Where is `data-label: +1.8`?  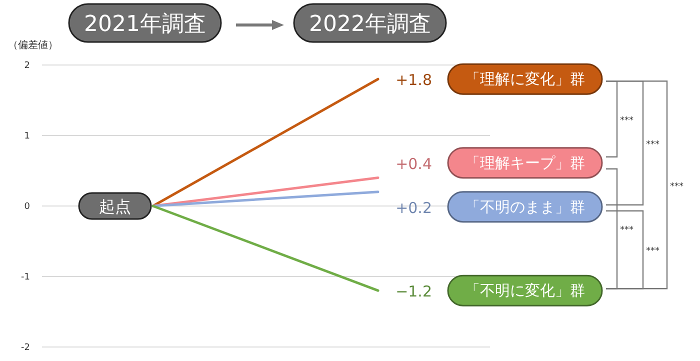 data-label: +1.8 is located at coordinates (414, 80).